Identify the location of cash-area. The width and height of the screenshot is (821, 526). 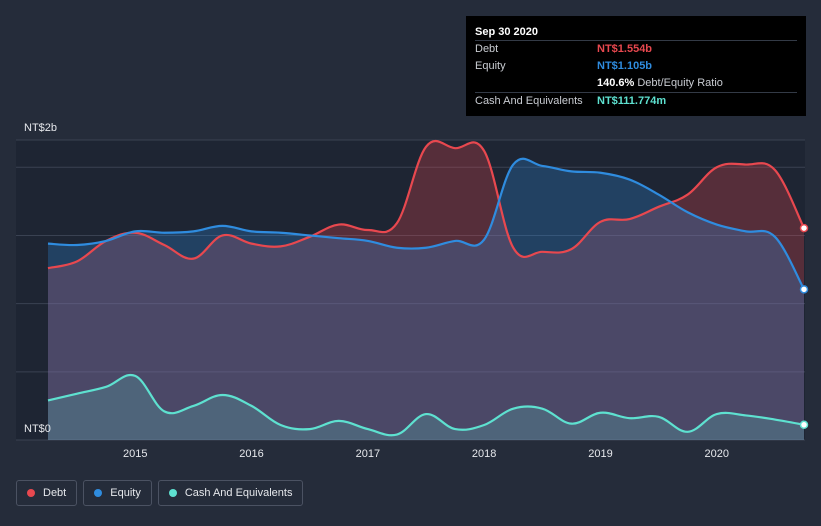
(426, 407).